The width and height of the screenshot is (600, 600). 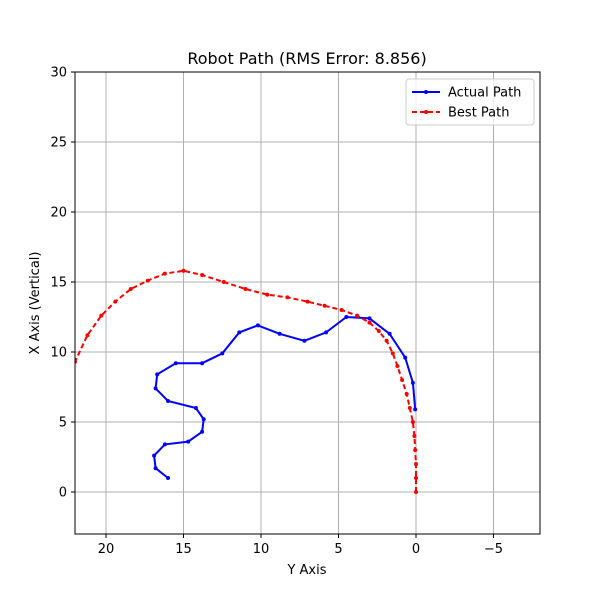 I want to click on legend-box, so click(x=470, y=102).